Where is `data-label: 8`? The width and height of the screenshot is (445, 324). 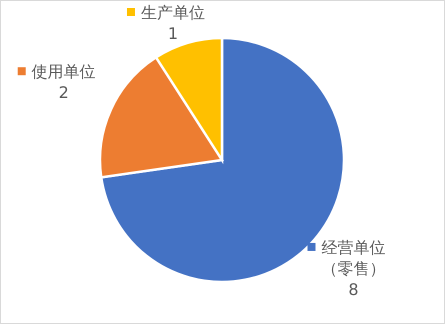
data-label: 8 is located at coordinates (353, 289).